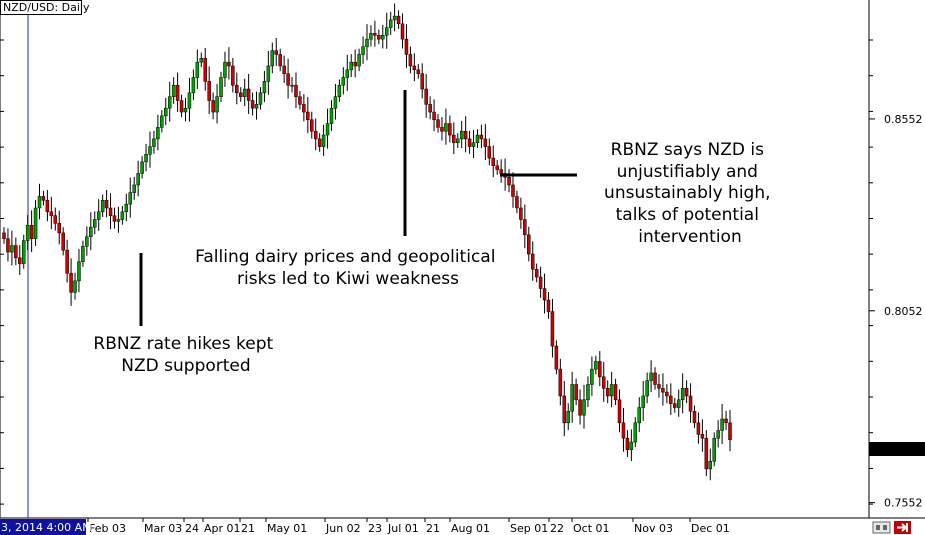 This screenshot has height=535, width=925. What do you see at coordinates (710, 528) in the screenshot?
I see `time-tick-label: Dec 01` at bounding box center [710, 528].